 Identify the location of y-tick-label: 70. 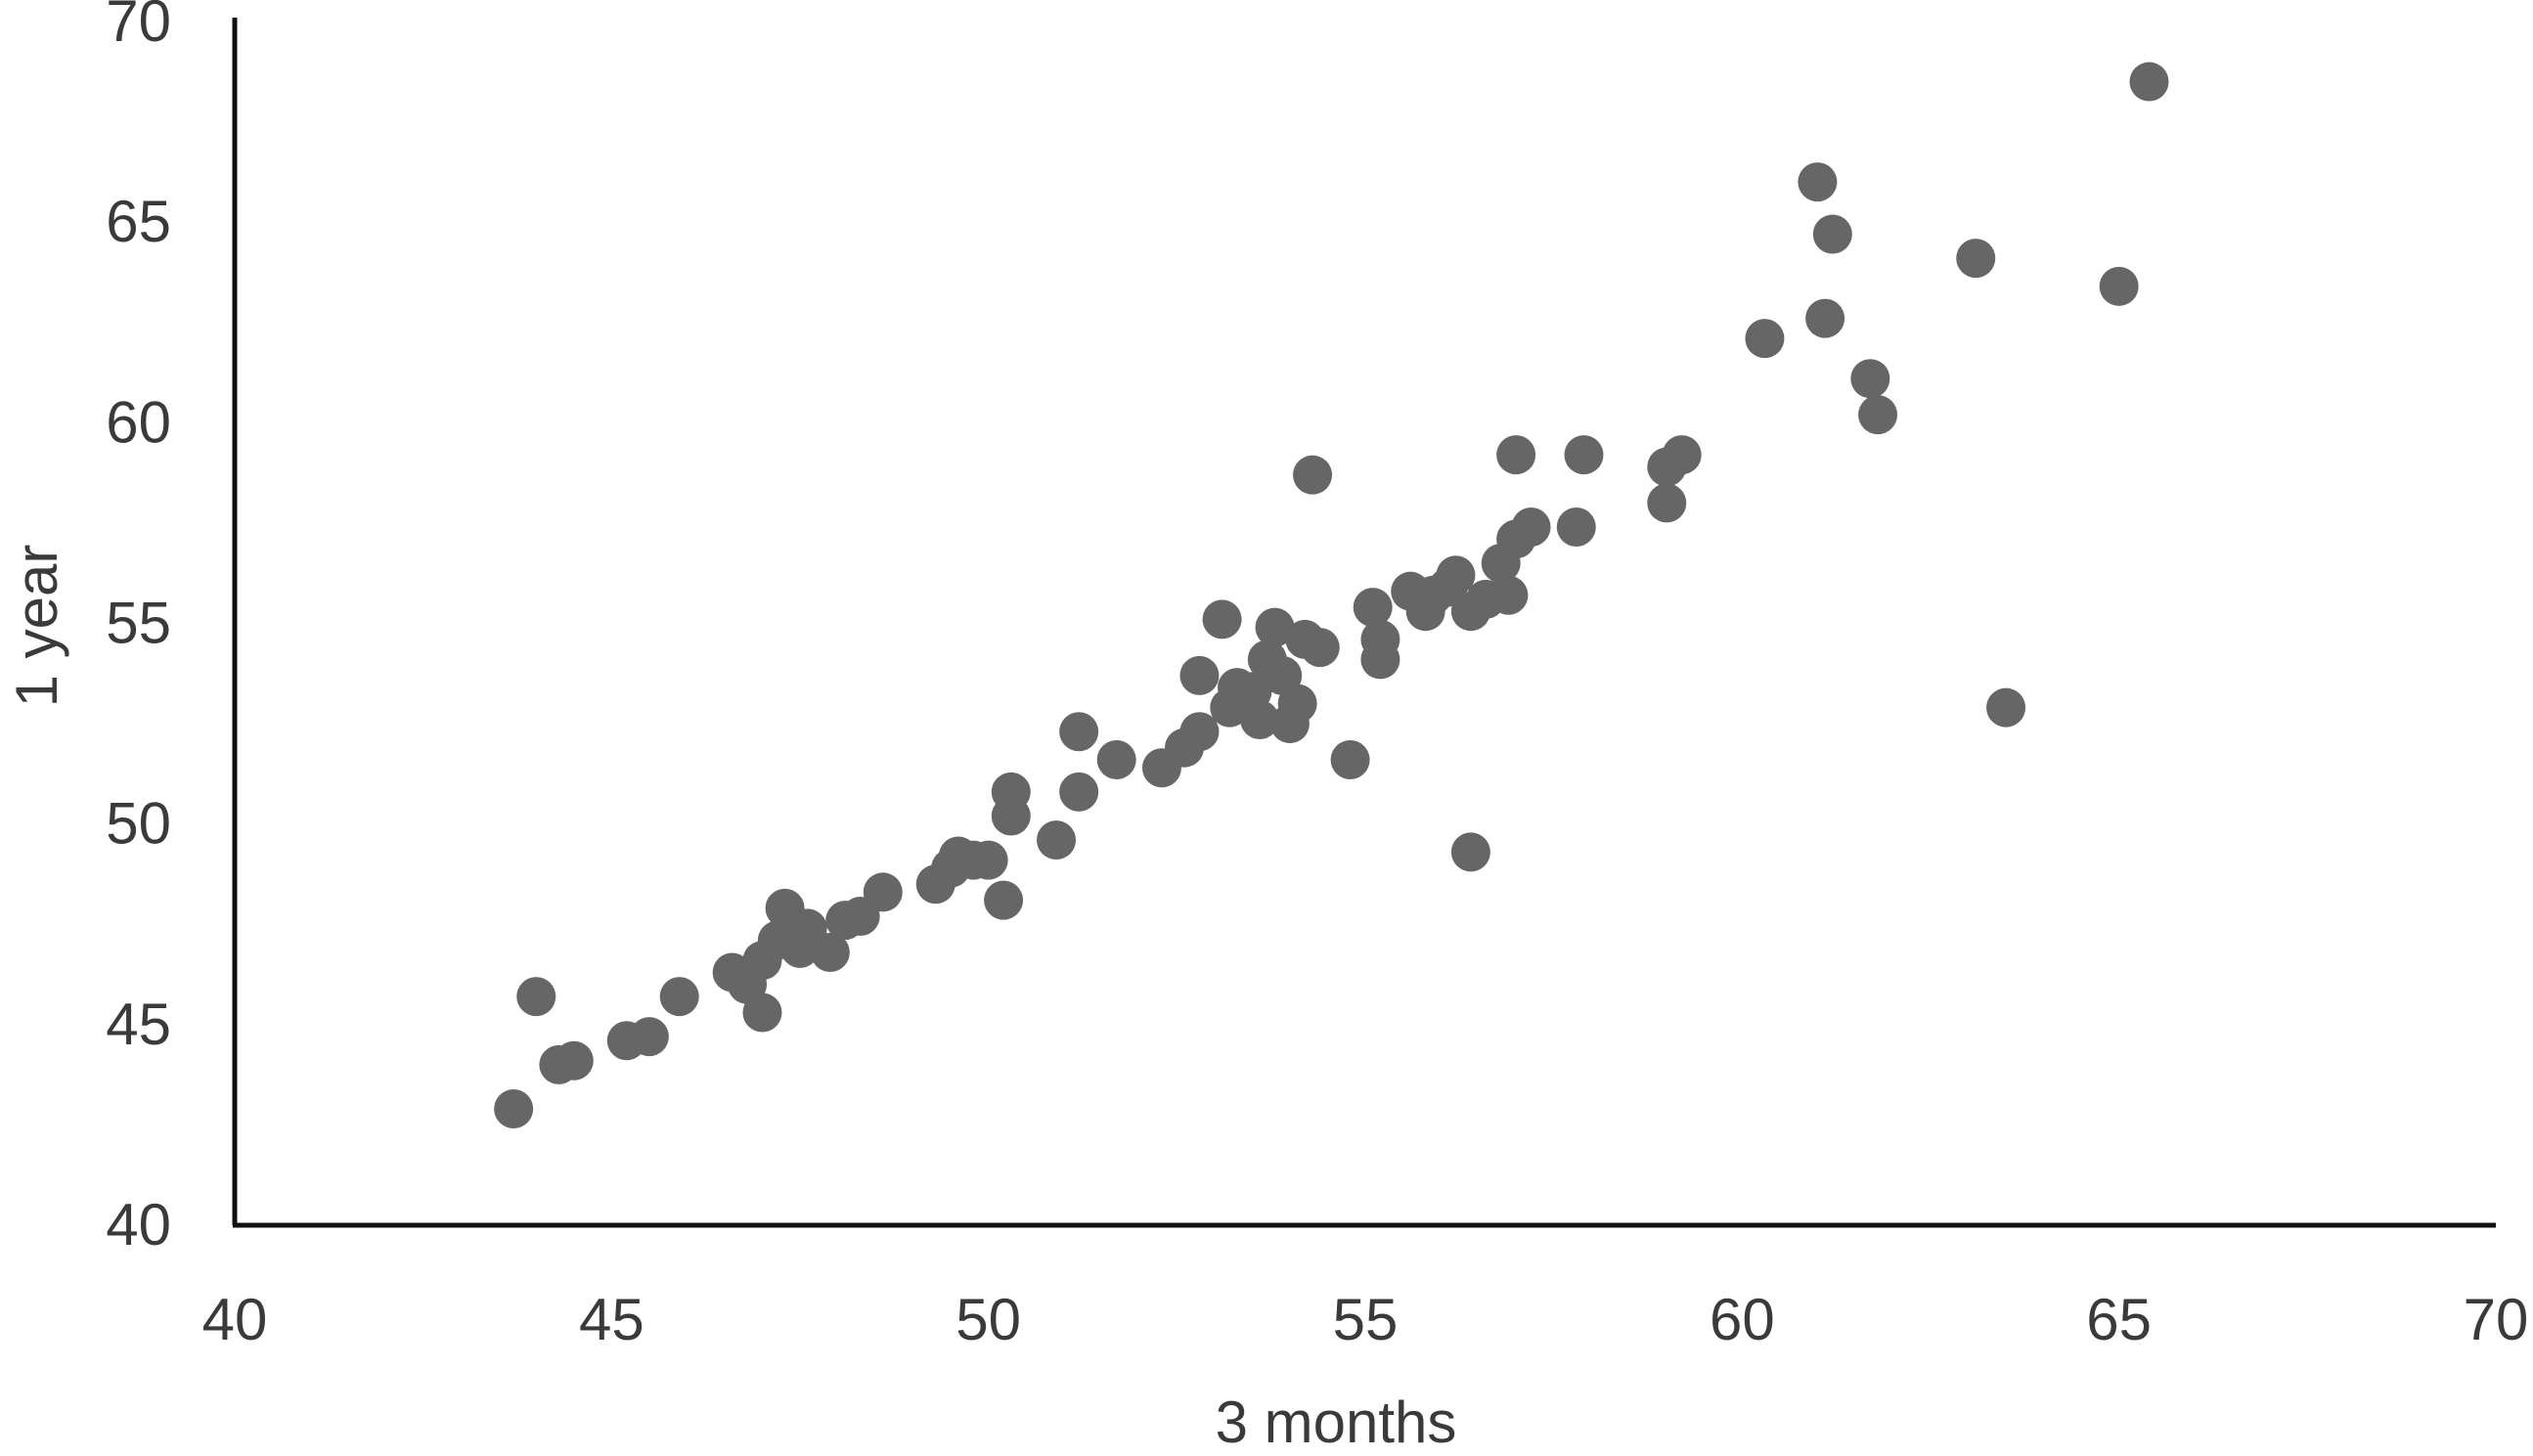
(138, 27).